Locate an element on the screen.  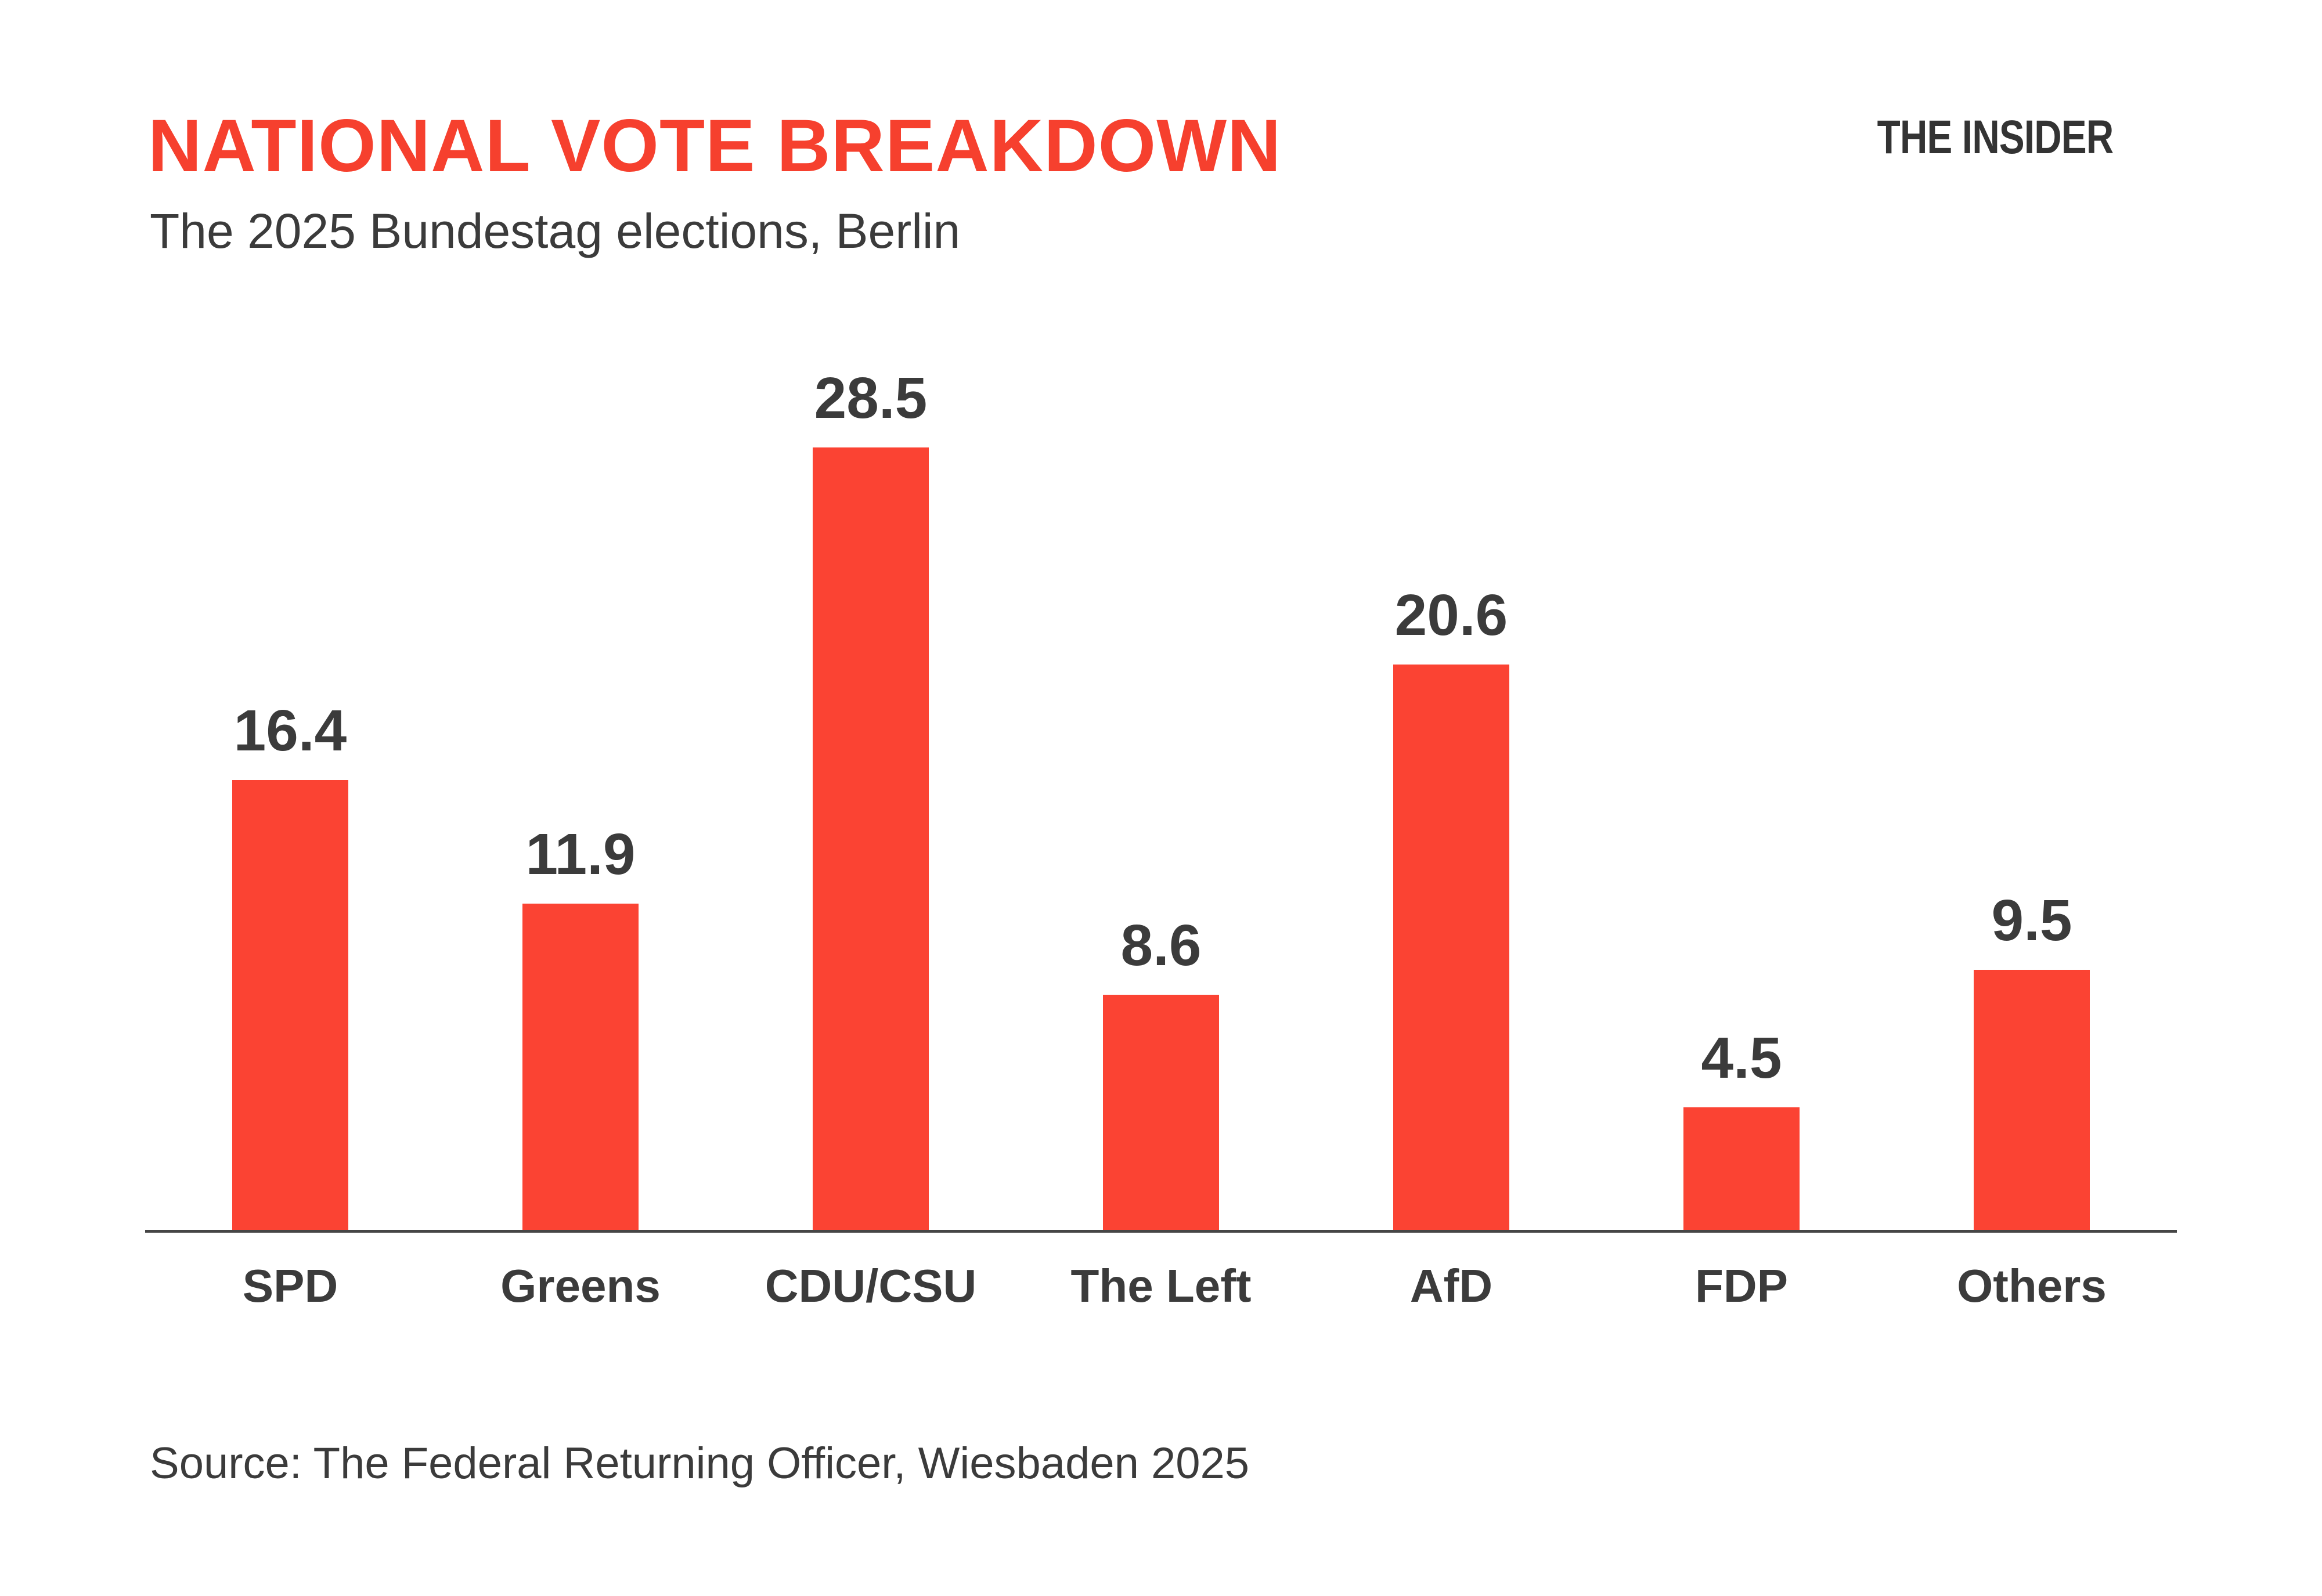
value-label-AfD: 20.6 is located at coordinates (1451, 616).